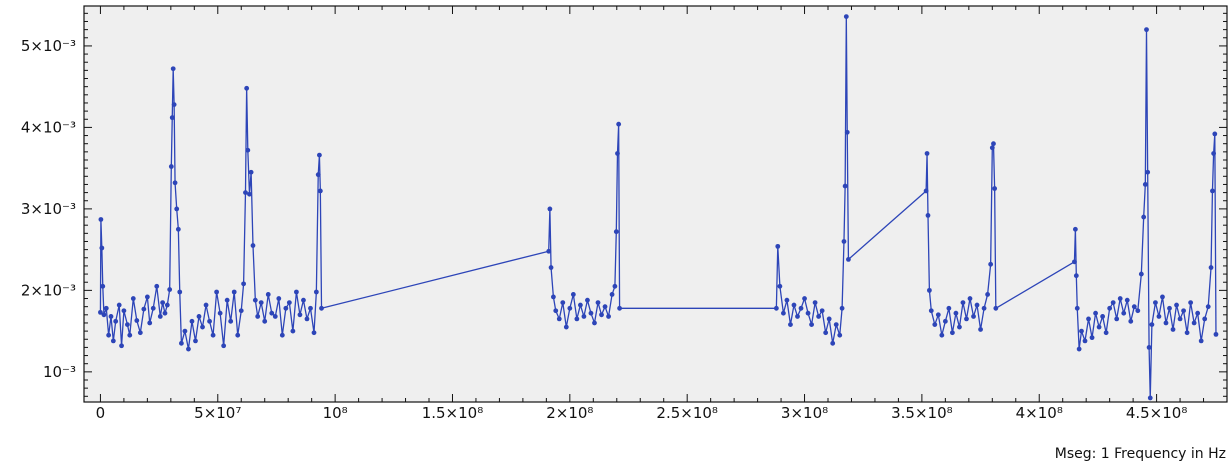  I want to click on x-tick-label: 10⁸, so click(335, 413).